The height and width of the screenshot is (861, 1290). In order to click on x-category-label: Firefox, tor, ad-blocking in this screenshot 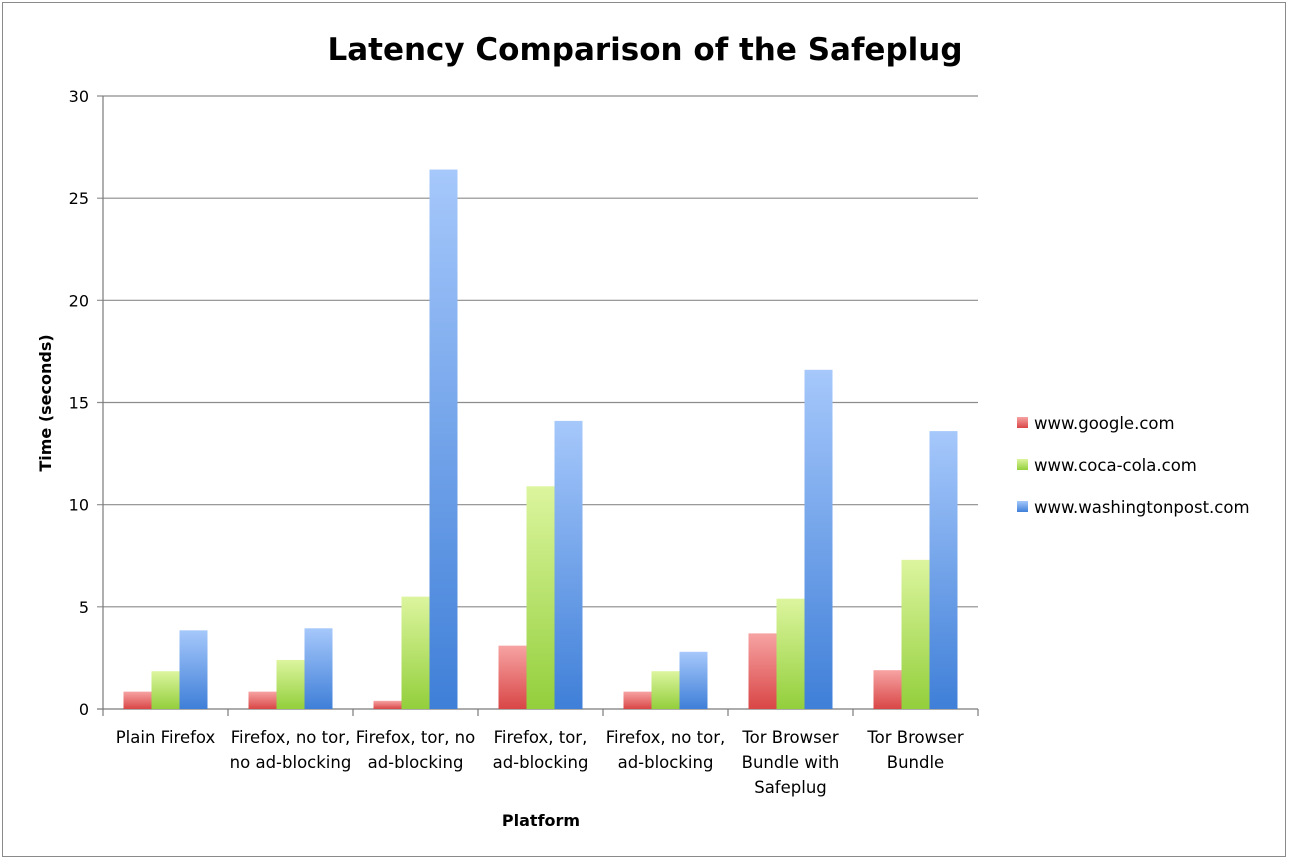, I will do `click(541, 750)`.